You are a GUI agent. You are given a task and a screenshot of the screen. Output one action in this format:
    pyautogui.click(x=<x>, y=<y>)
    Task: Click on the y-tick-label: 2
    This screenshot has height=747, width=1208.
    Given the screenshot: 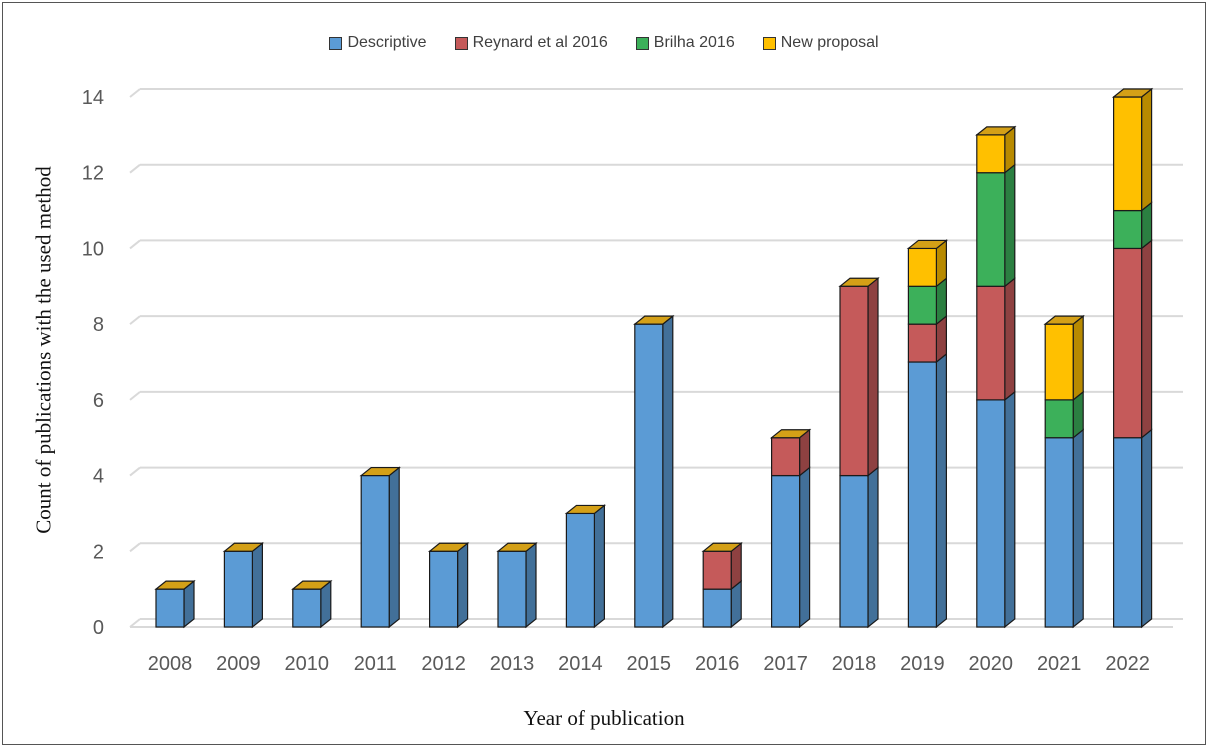 What is the action you would take?
    pyautogui.click(x=98, y=552)
    